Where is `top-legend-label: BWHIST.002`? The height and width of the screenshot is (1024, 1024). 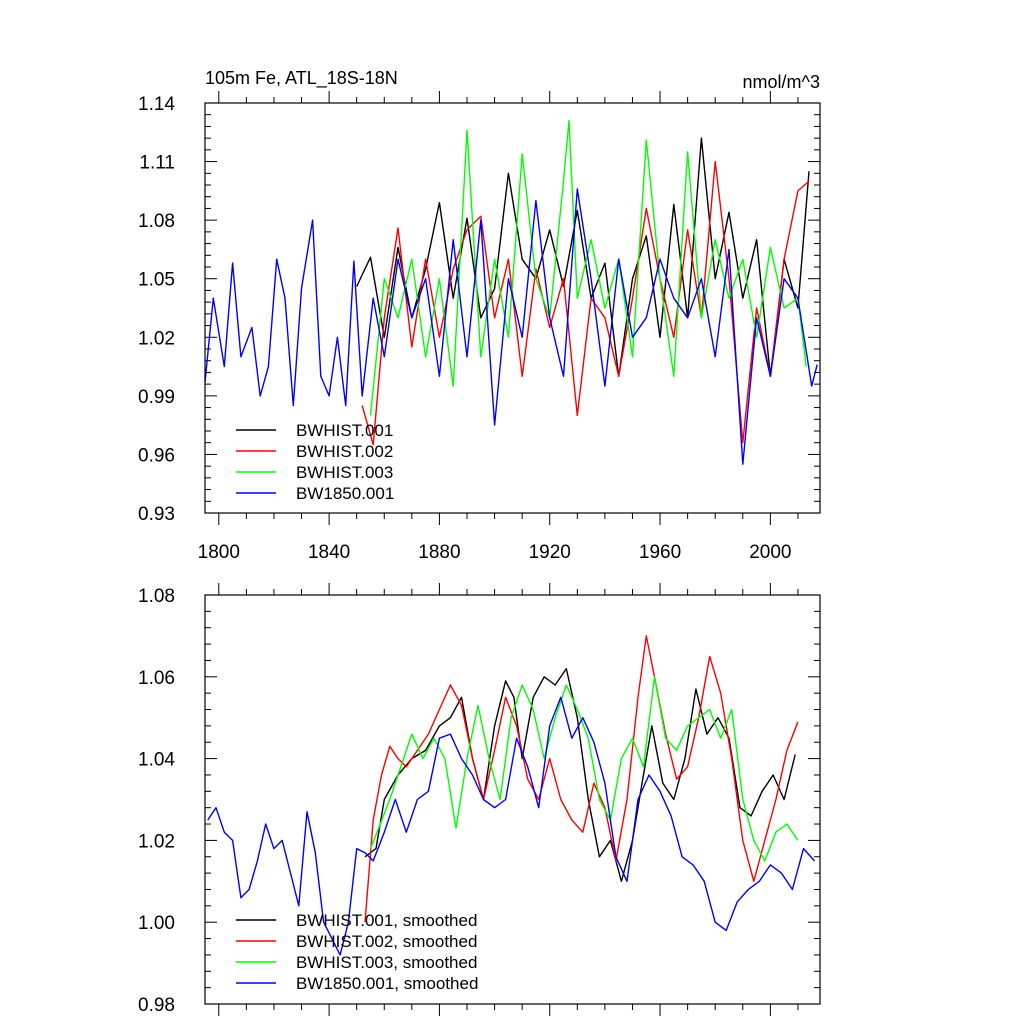 top-legend-label: BWHIST.002 is located at coordinates (344, 451).